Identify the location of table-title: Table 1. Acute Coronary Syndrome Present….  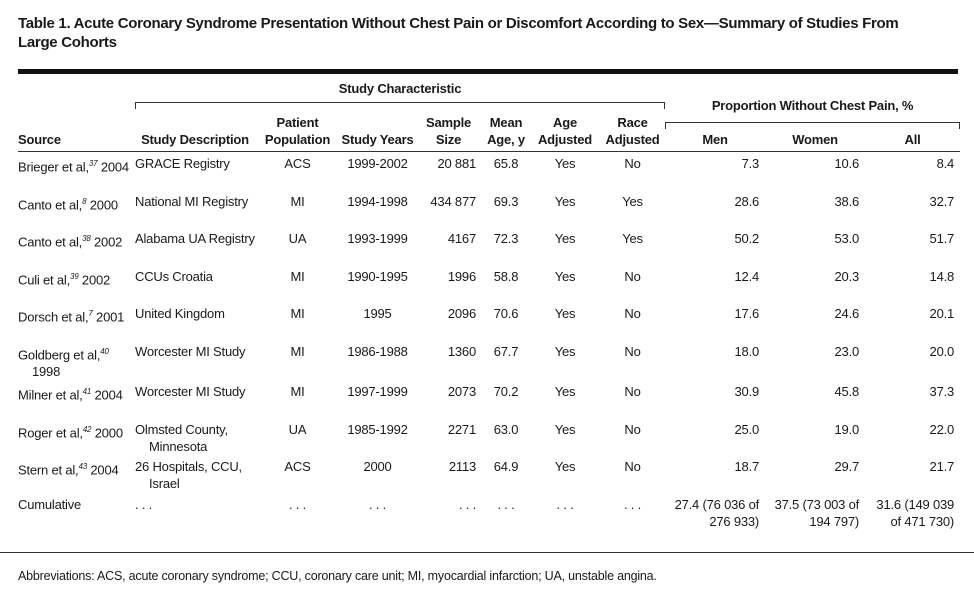
(458, 33).